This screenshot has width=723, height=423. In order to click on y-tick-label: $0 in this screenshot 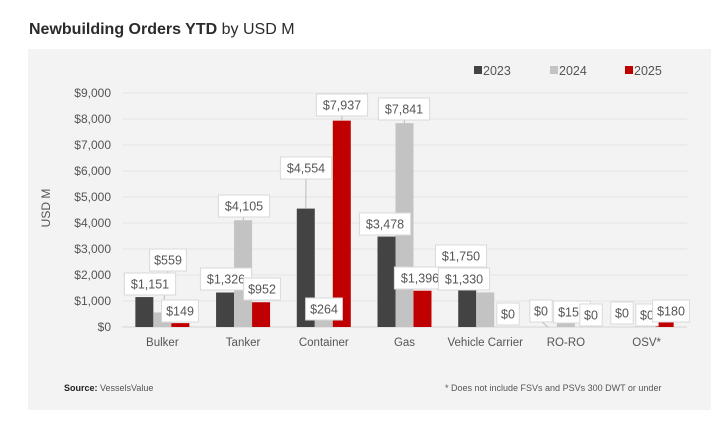, I will do `click(105, 327)`.